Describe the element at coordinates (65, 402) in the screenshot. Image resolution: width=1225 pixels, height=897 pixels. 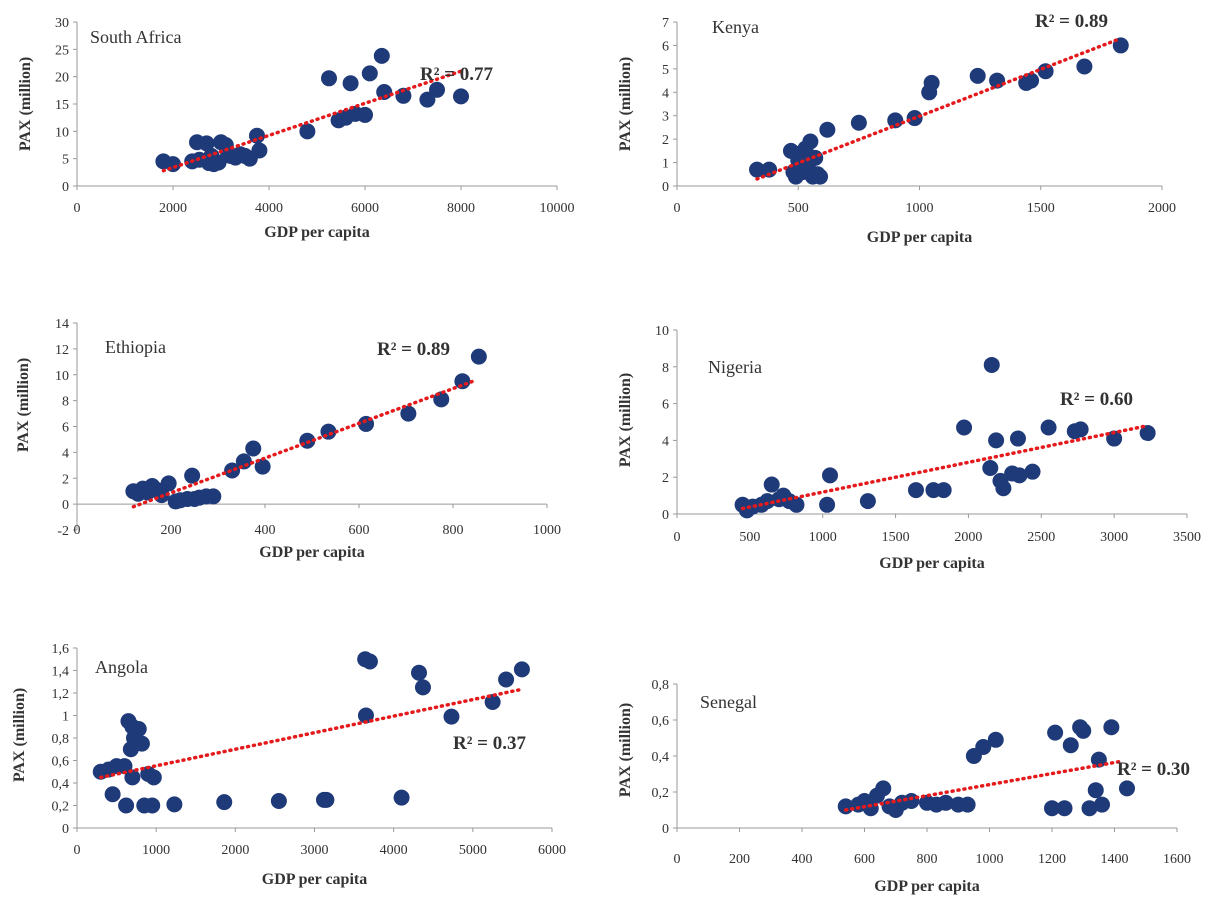
I see `y-tick-label: 8` at that location.